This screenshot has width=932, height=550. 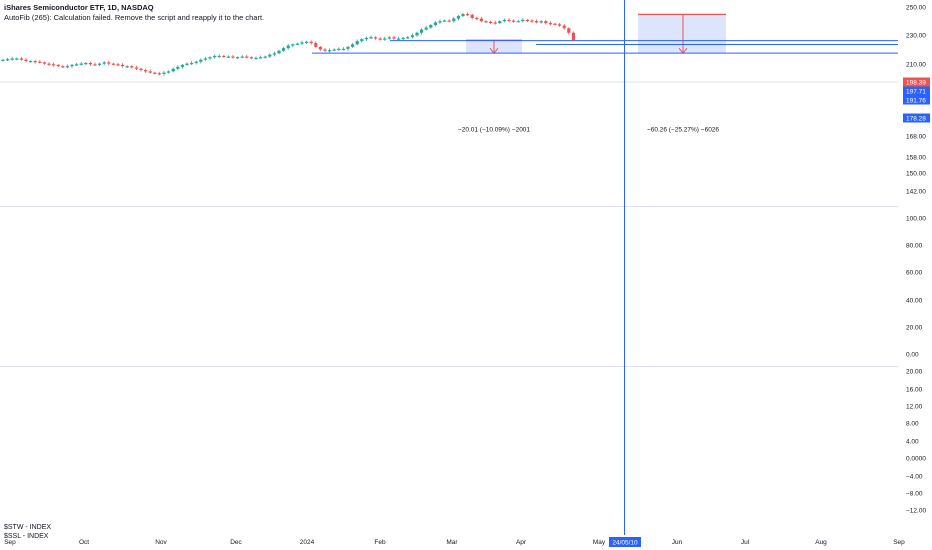 I want to click on price-axis-tick: 0.0000, so click(x=916, y=459).